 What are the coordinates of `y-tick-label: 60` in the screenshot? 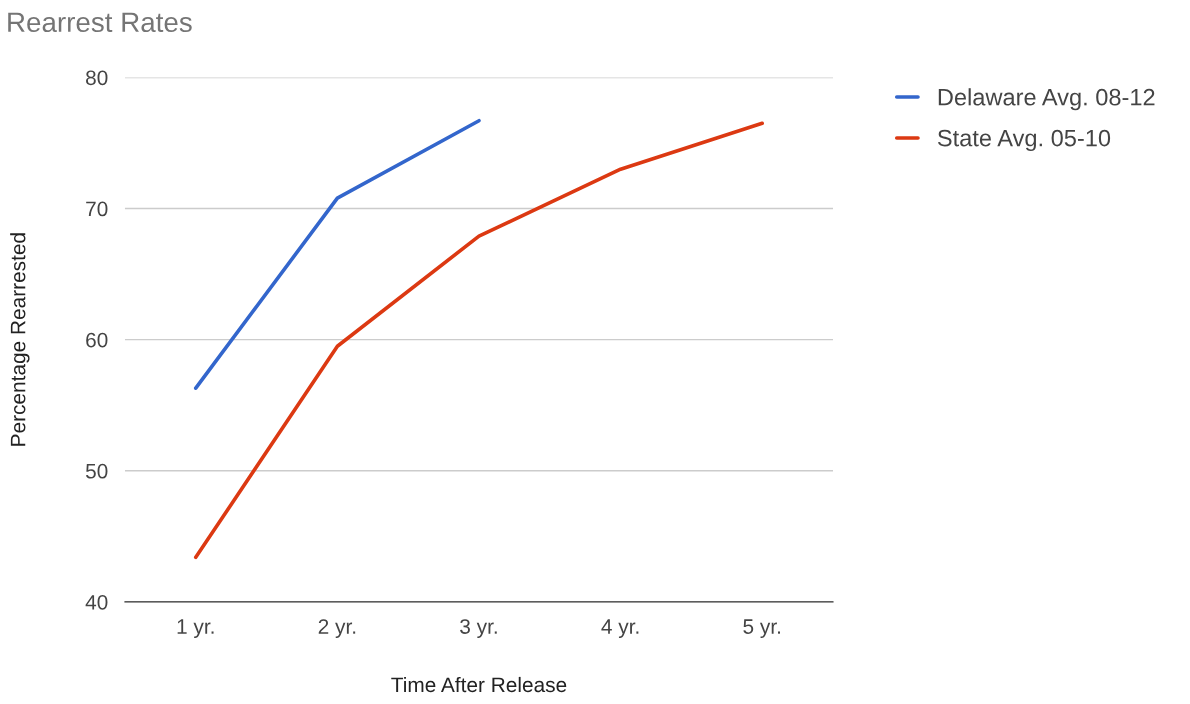 It's located at (97, 340).